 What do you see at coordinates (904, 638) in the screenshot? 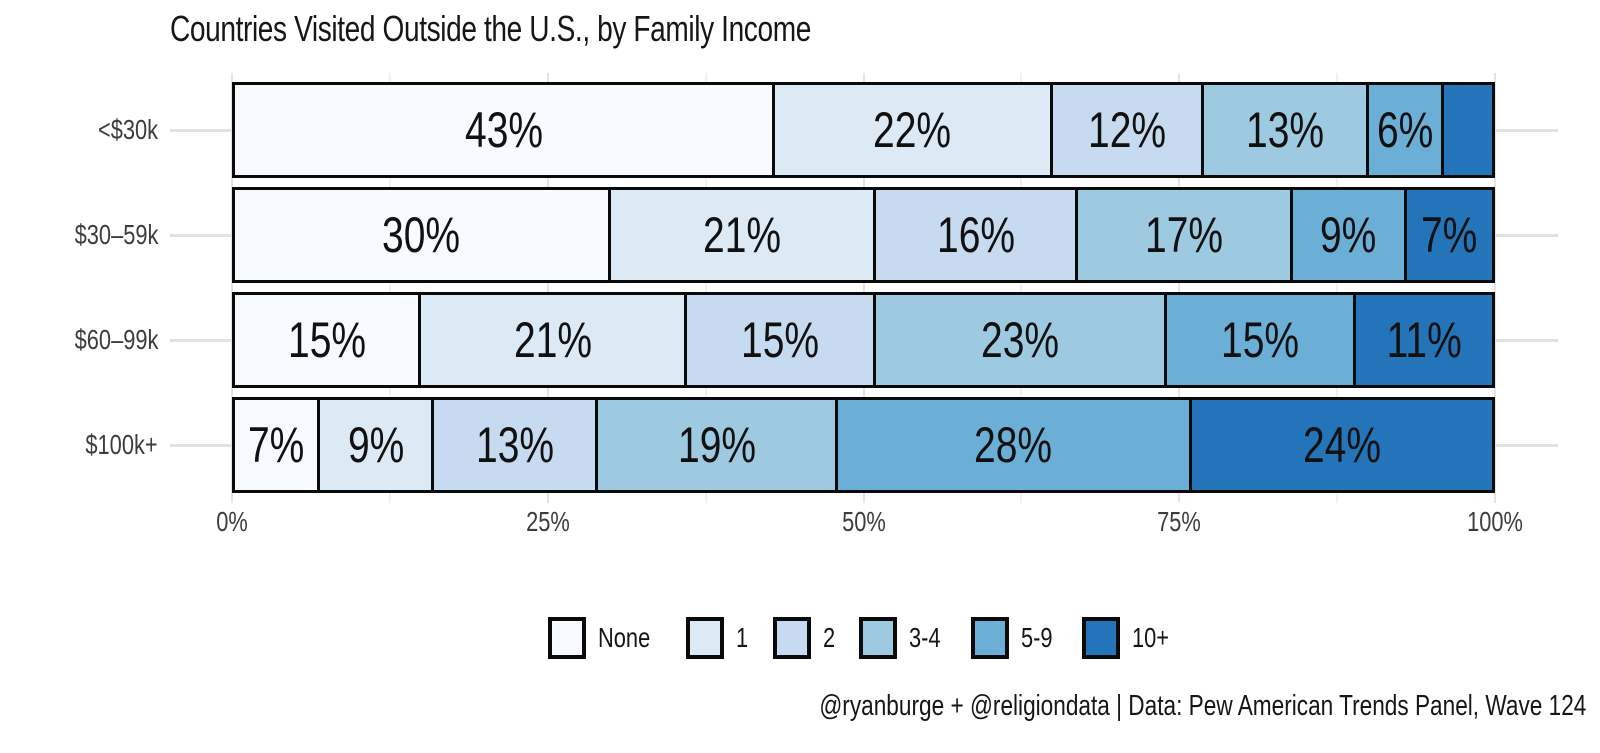
I see `legend-item: 3-4` at bounding box center [904, 638].